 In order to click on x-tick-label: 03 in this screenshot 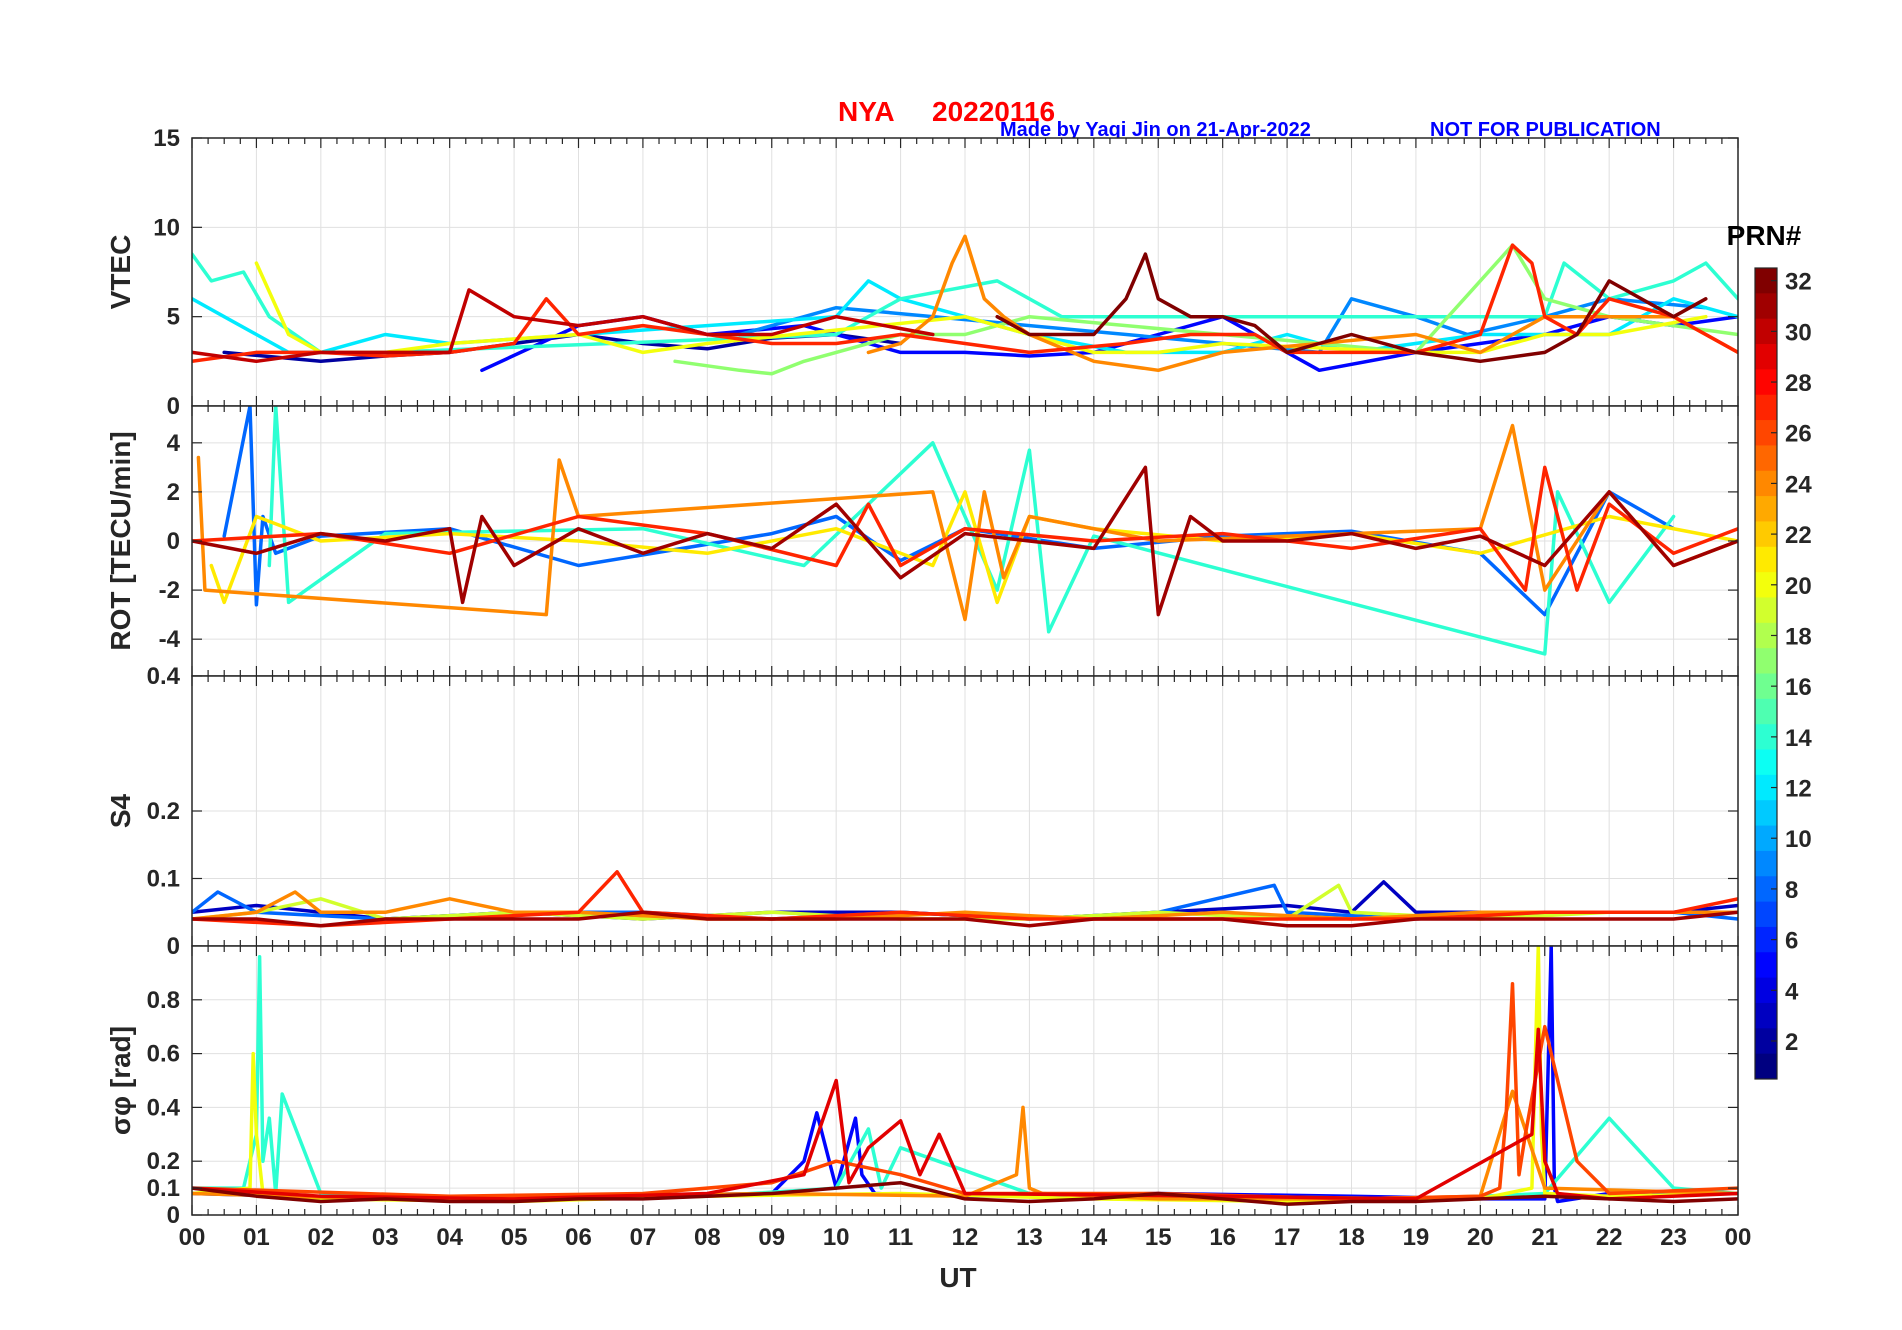, I will do `click(385, 1237)`.